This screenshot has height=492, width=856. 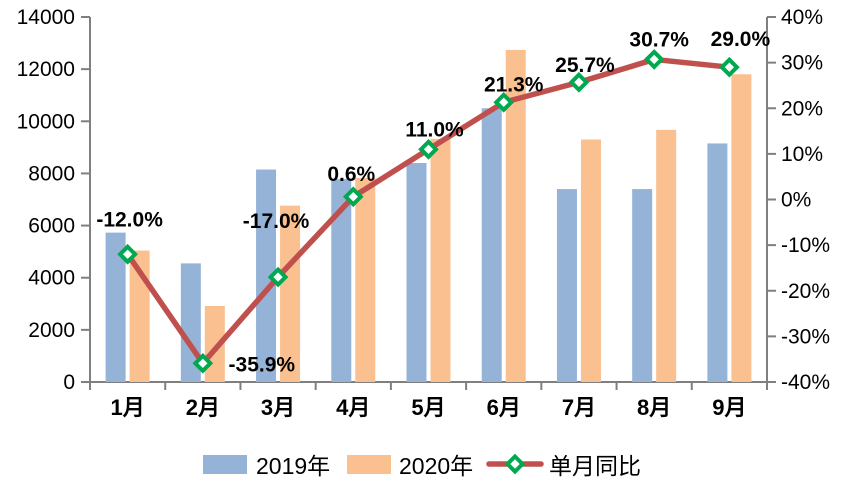 I want to click on yoy-marker-8月, so click(x=654, y=59).